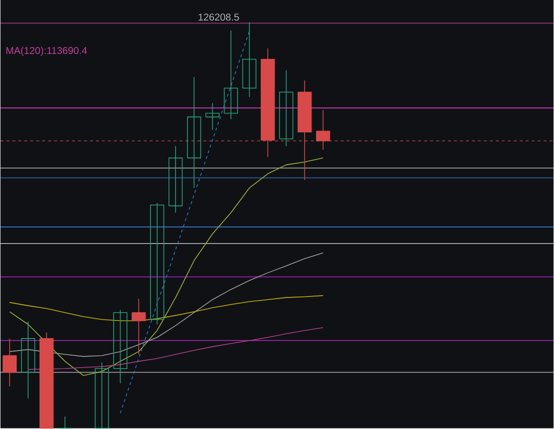 Image resolution: width=554 pixels, height=429 pixels. I want to click on annotation: 126208.5, so click(218, 17).